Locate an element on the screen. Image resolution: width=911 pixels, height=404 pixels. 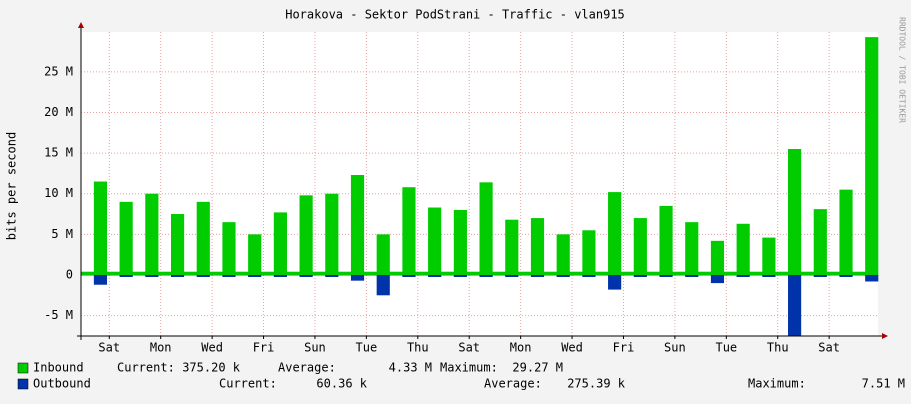
stat-label: Maximum: is located at coordinates (469, 368).